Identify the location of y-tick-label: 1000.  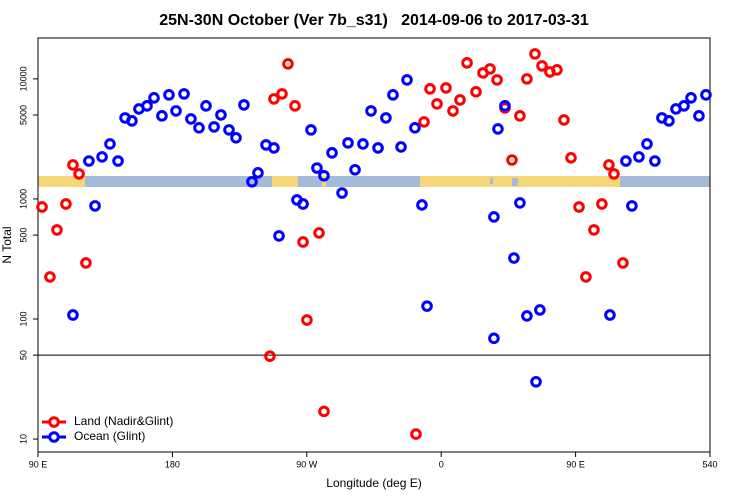
(23, 199).